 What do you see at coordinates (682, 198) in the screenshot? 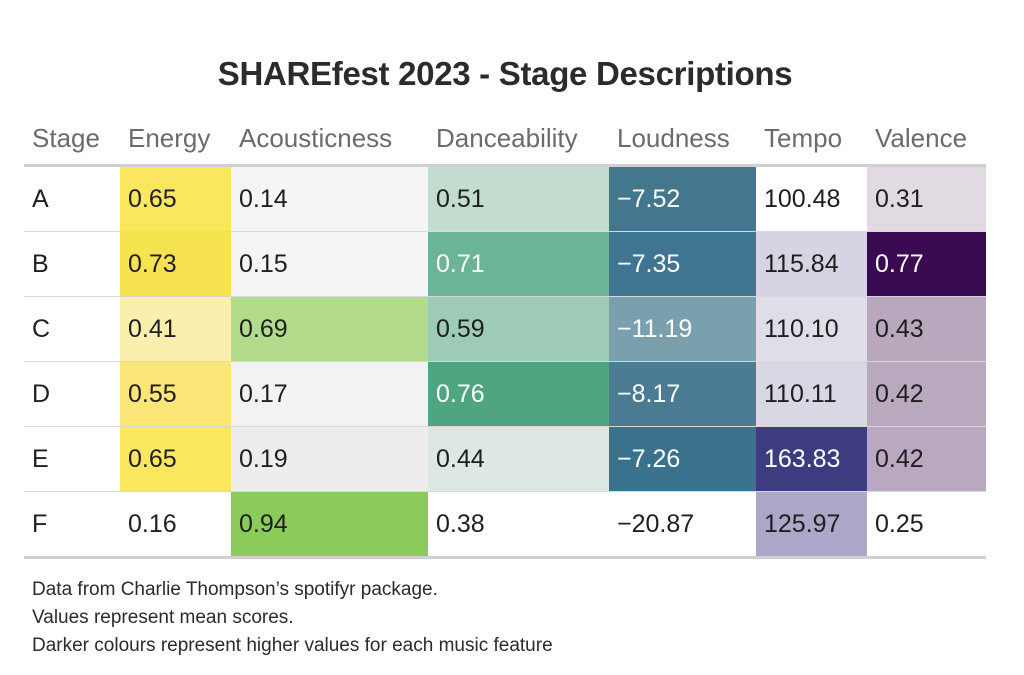
I see `value-cell-loudness: −7.52` at bounding box center [682, 198].